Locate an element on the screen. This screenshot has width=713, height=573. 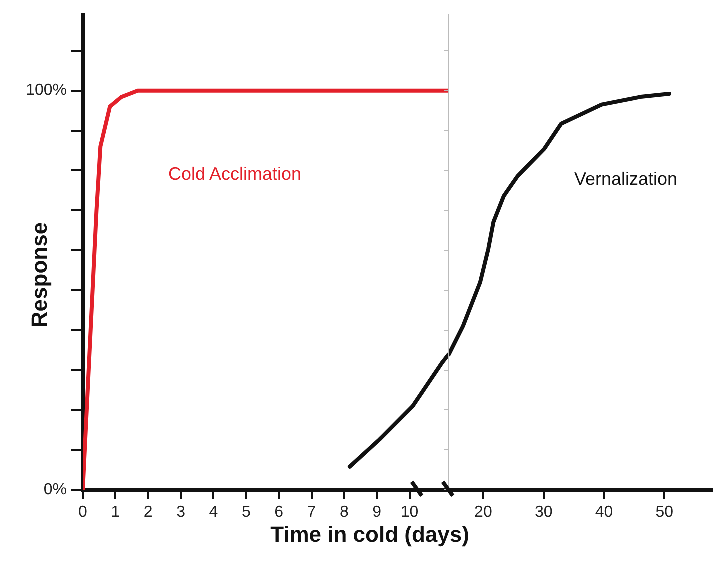
y-tick-label: 100% is located at coordinates (46, 91).